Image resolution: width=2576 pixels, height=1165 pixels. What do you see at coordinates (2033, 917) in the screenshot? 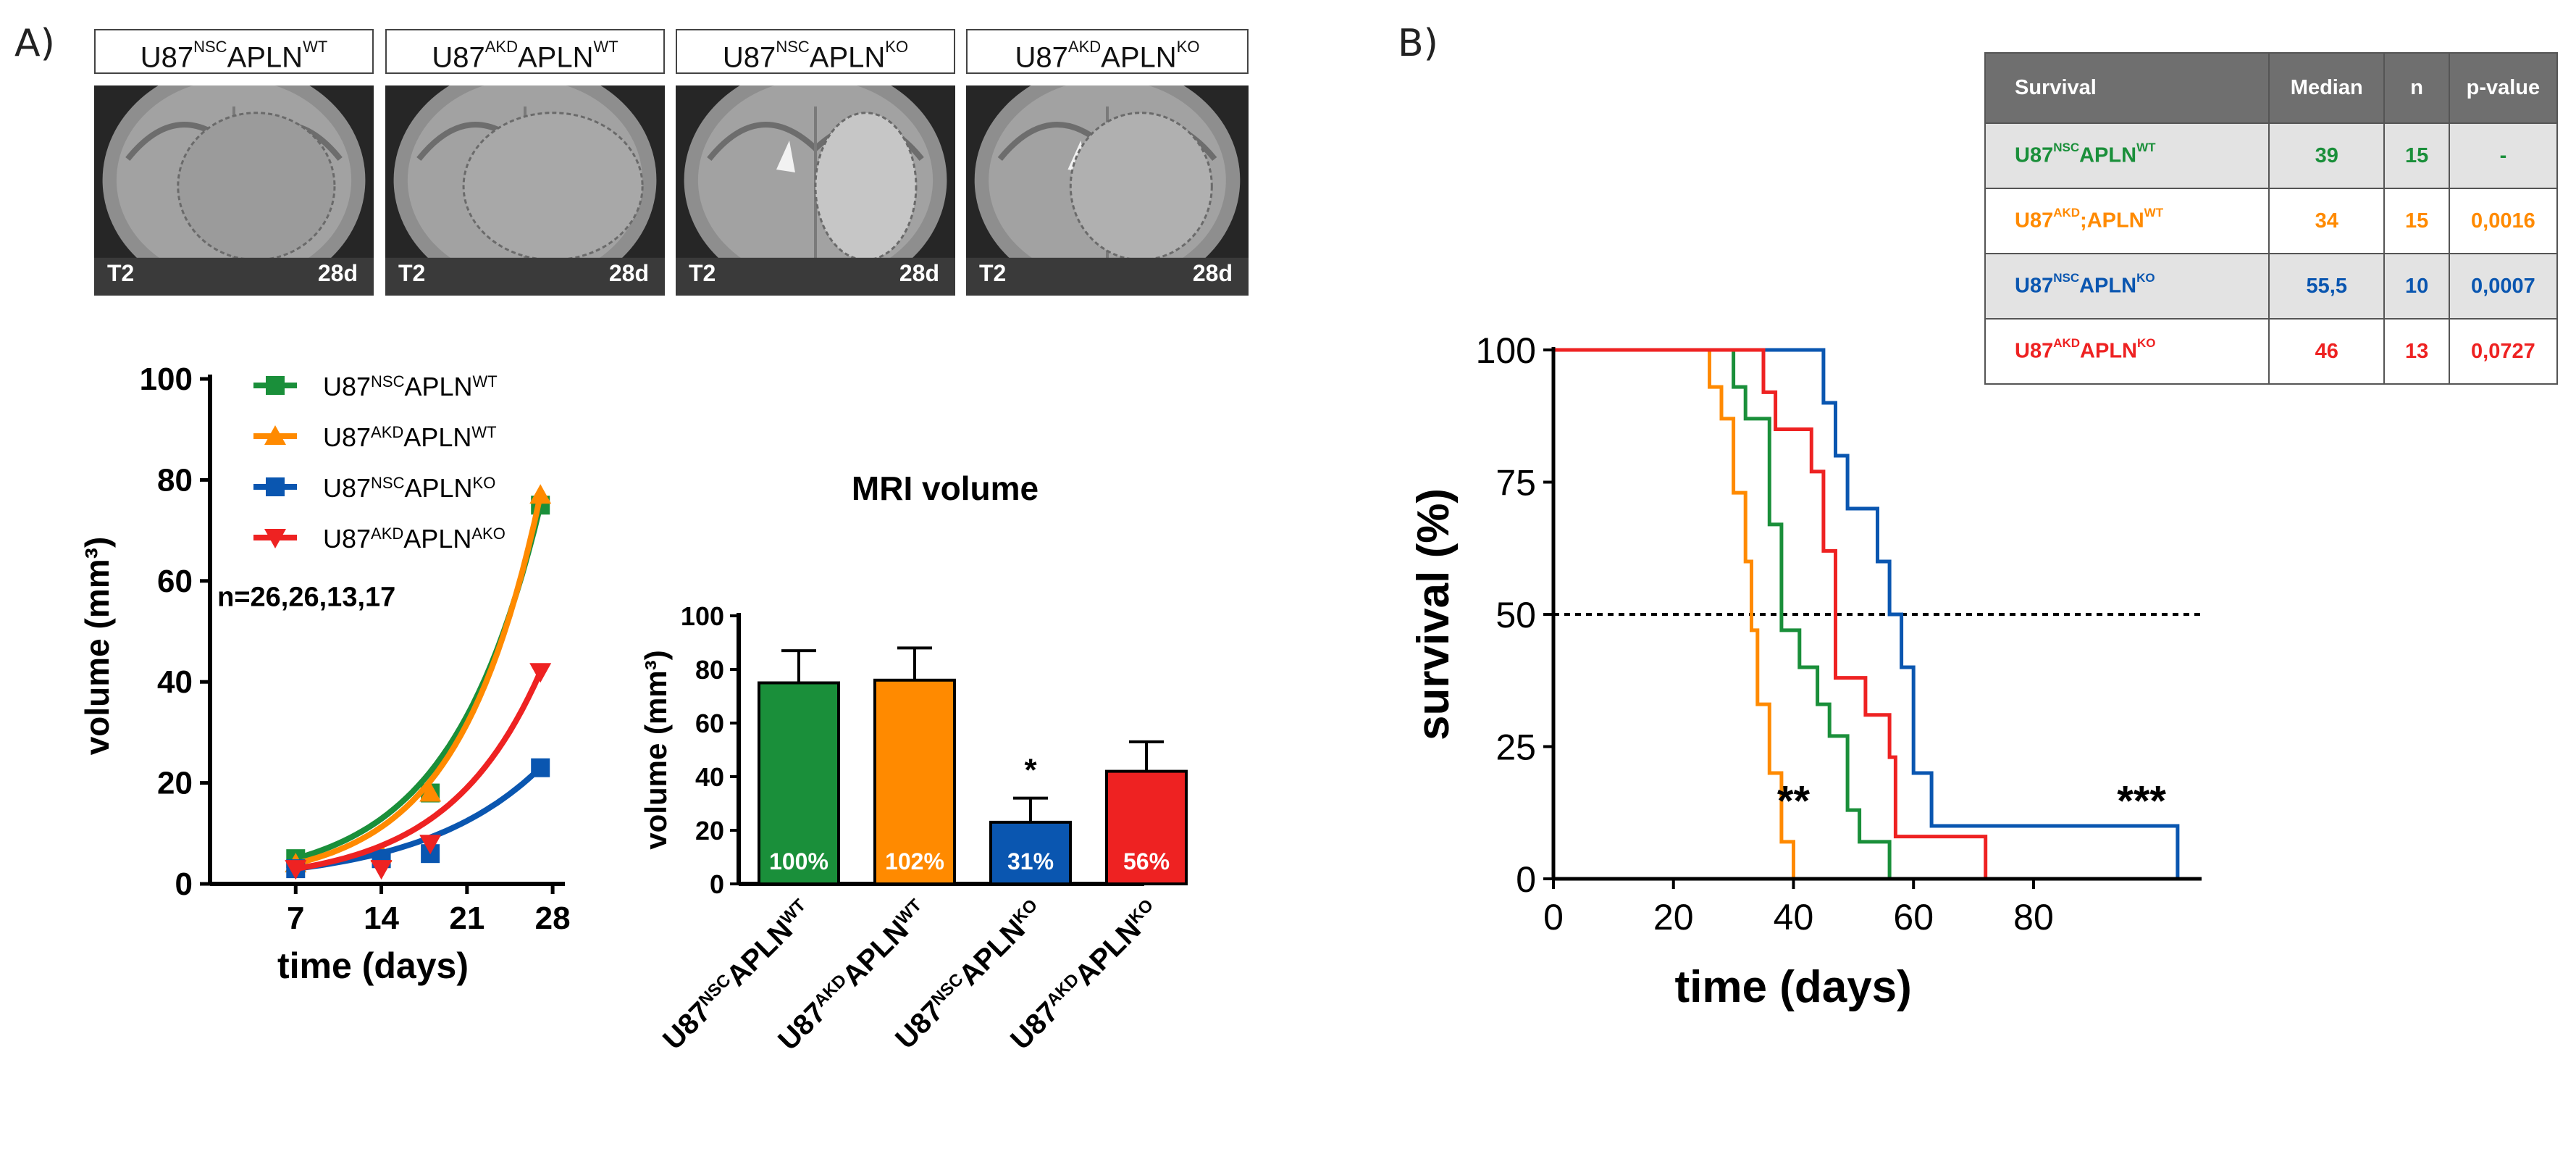
I see `x-tick-label: 80` at bounding box center [2033, 917].